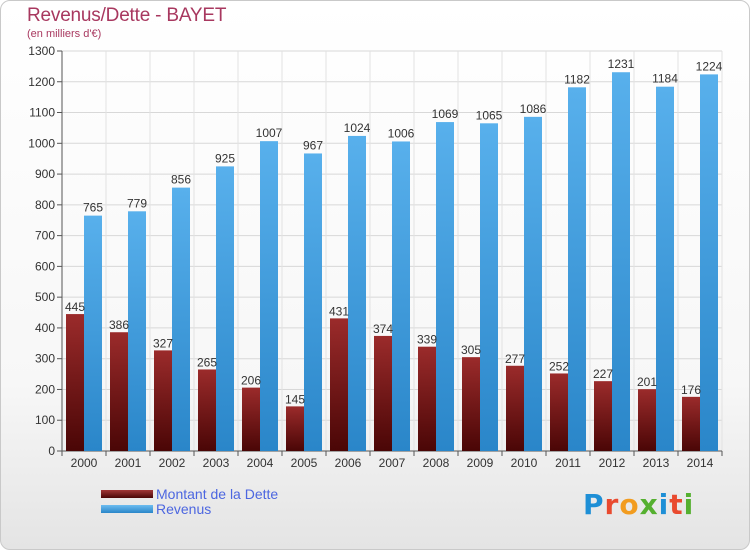 This screenshot has height=550, width=750. I want to click on data-label-revenue: 1024, so click(357, 128).